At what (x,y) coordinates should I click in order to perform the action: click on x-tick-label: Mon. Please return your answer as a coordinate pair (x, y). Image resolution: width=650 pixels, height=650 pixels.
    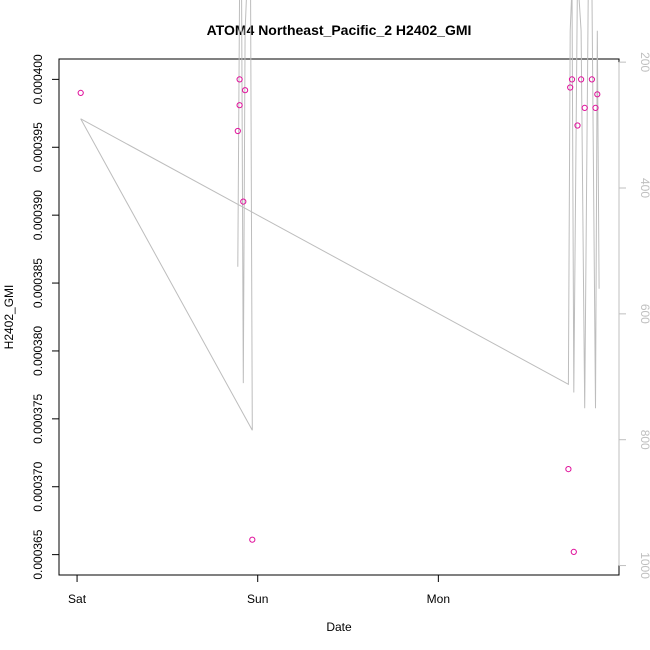
    Looking at the image, I should click on (438, 599).